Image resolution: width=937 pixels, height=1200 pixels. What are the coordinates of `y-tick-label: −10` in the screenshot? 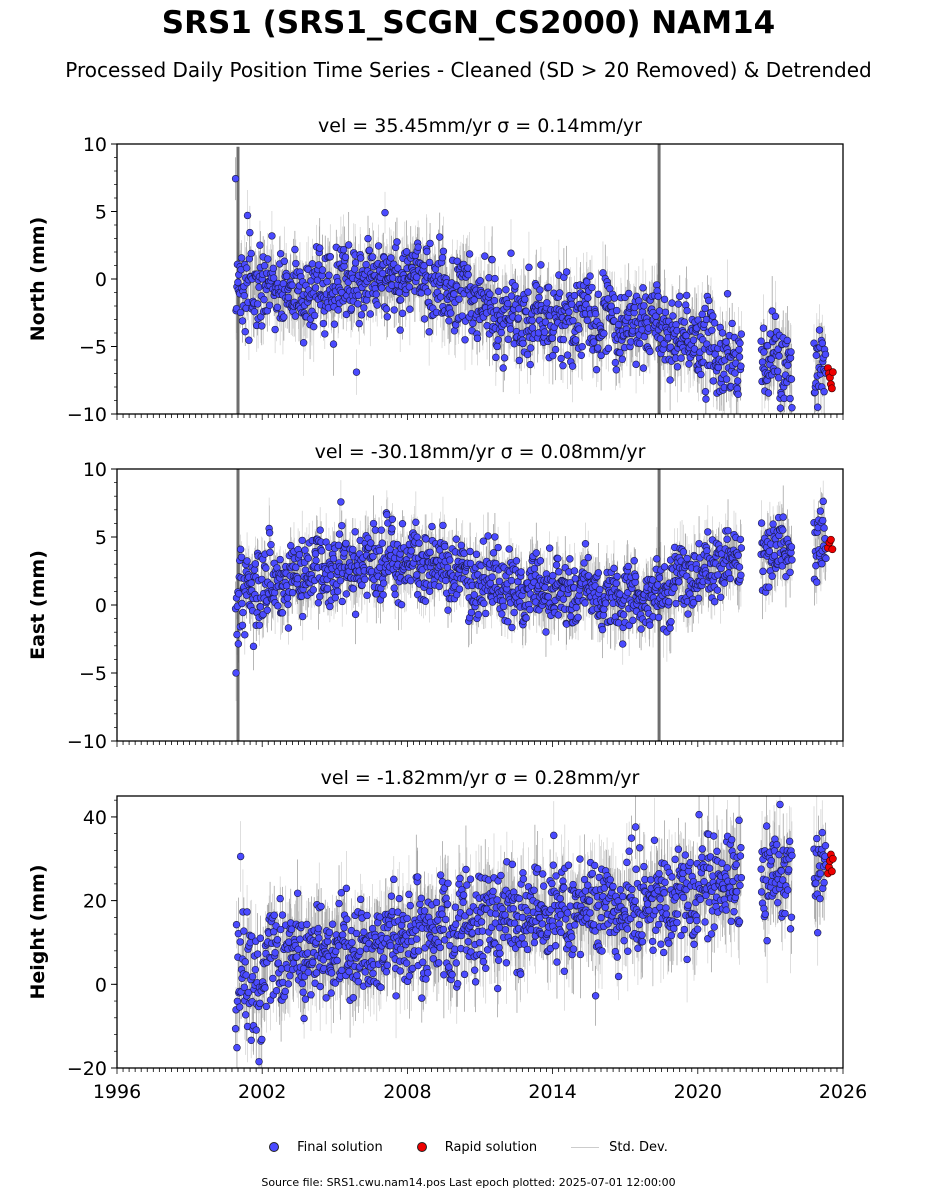 It's located at (87, 415).